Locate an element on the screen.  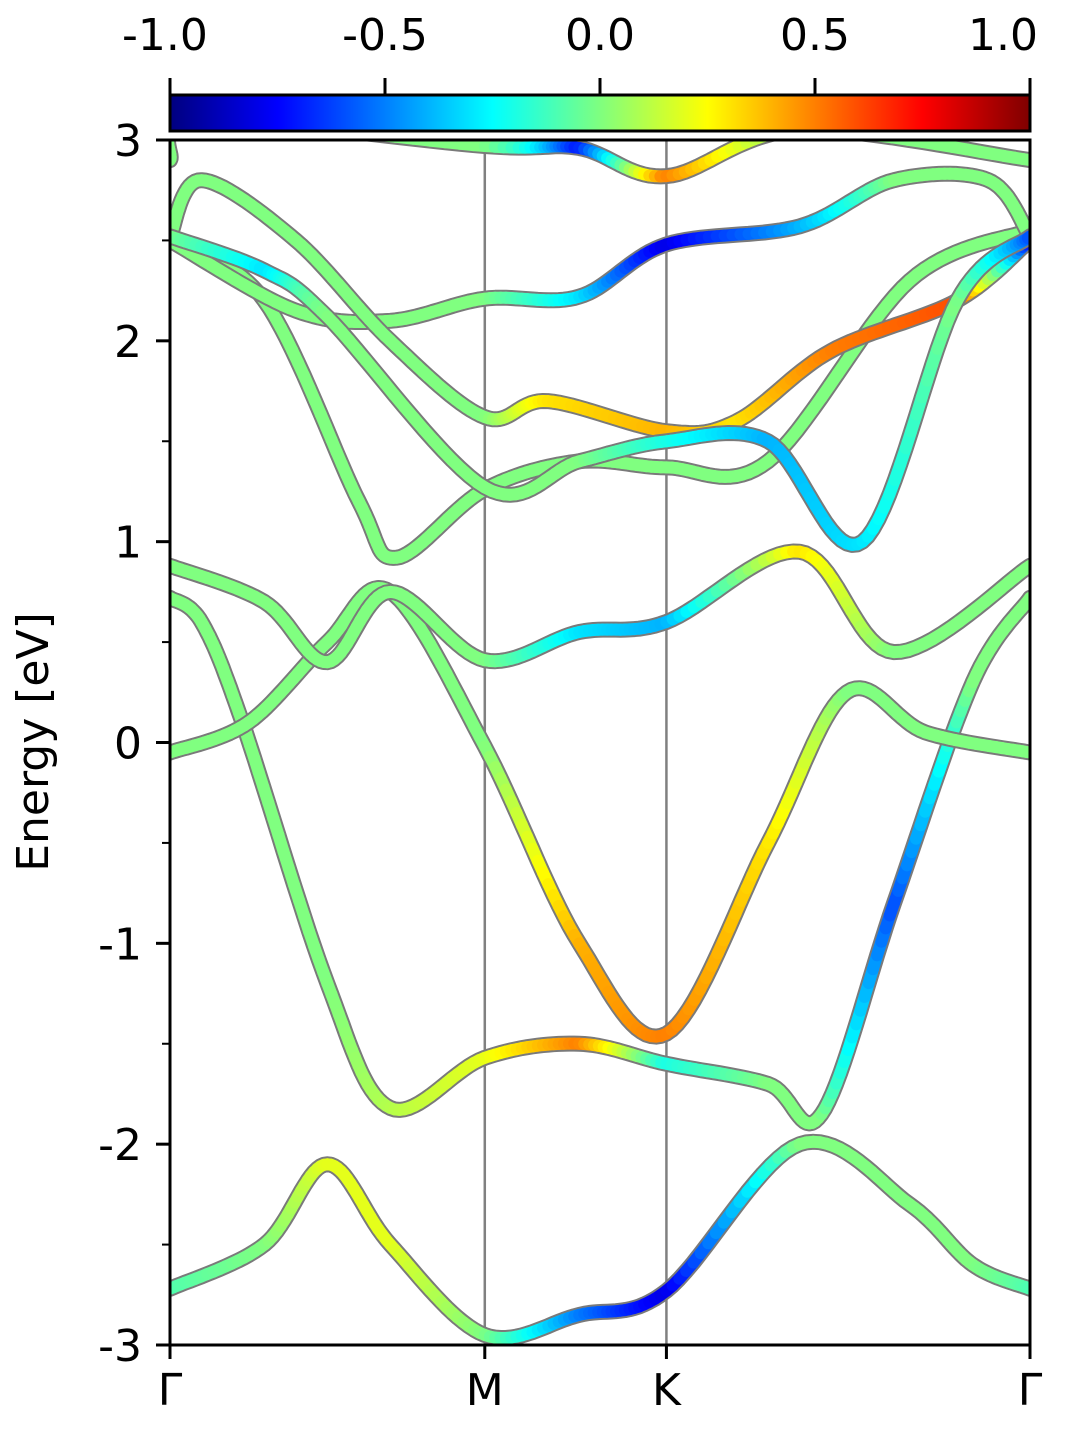
y-tick-label: -2 is located at coordinates (120, 1145).